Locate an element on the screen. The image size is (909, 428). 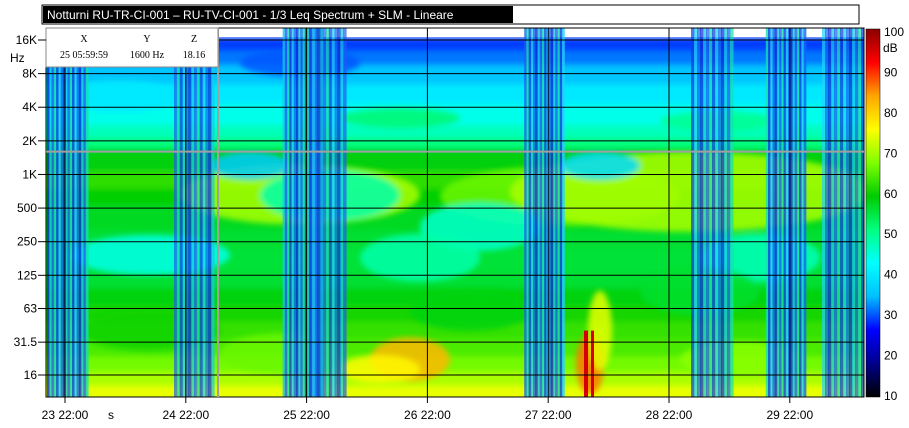
colorbar-tick-label: 20 is located at coordinates (891, 356).